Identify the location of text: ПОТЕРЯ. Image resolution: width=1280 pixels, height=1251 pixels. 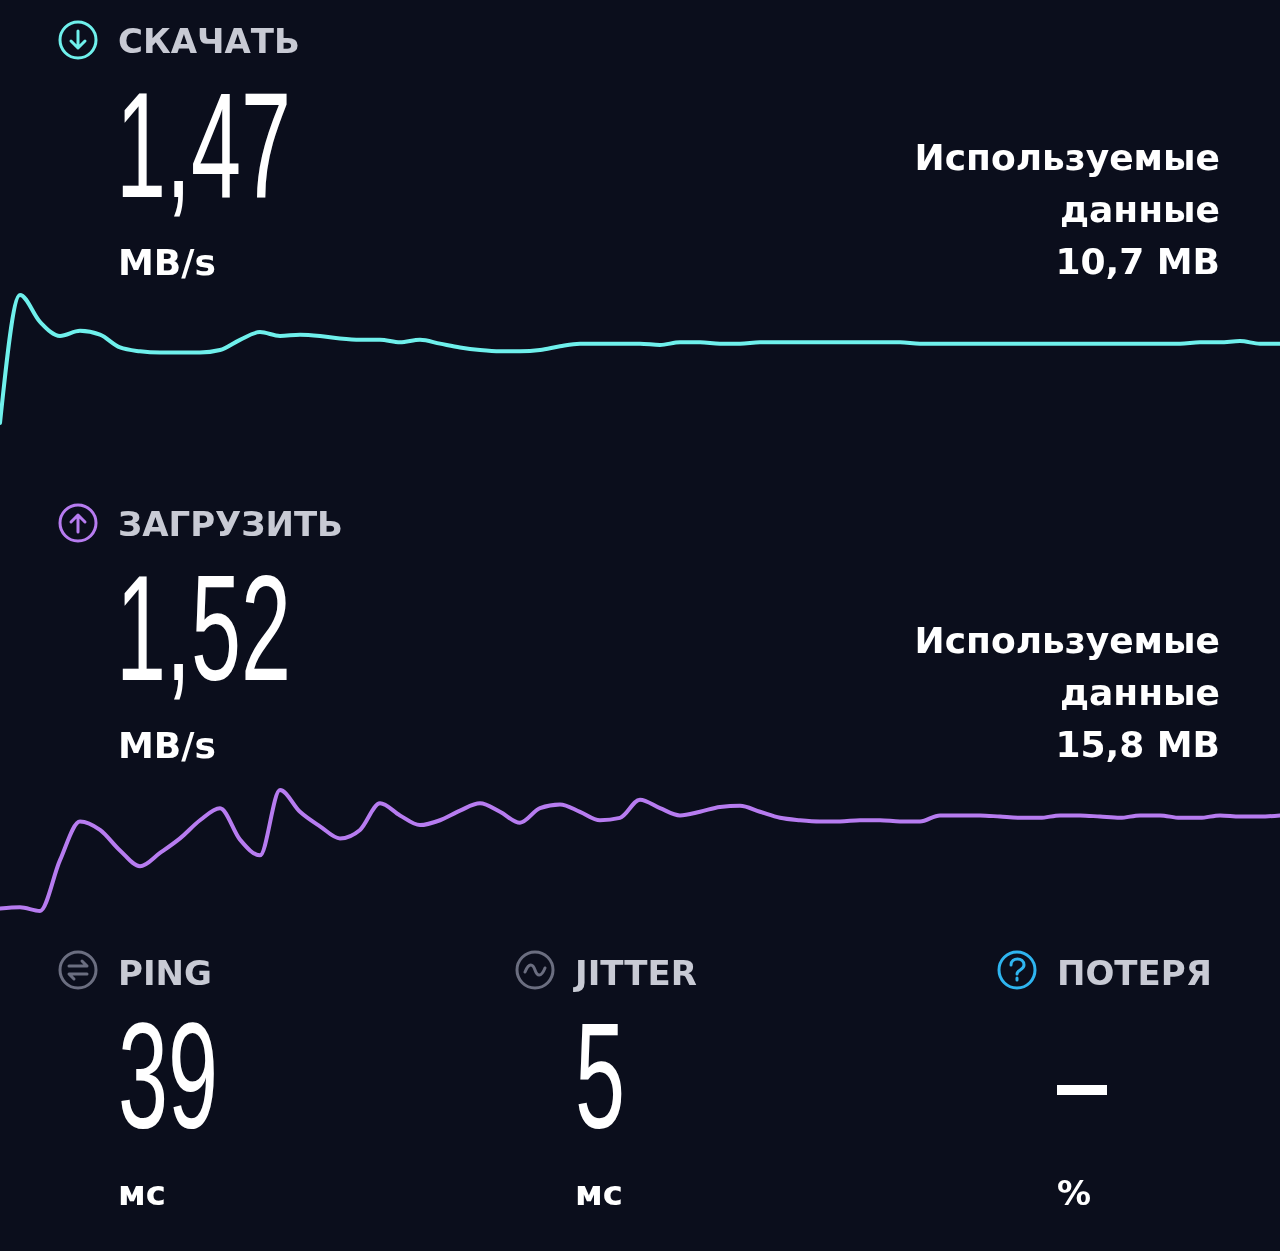
(1134, 973).